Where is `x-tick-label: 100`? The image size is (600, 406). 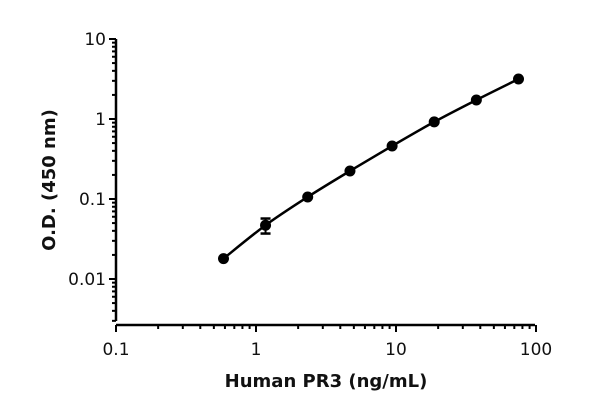 x-tick-label: 100 is located at coordinates (536, 350).